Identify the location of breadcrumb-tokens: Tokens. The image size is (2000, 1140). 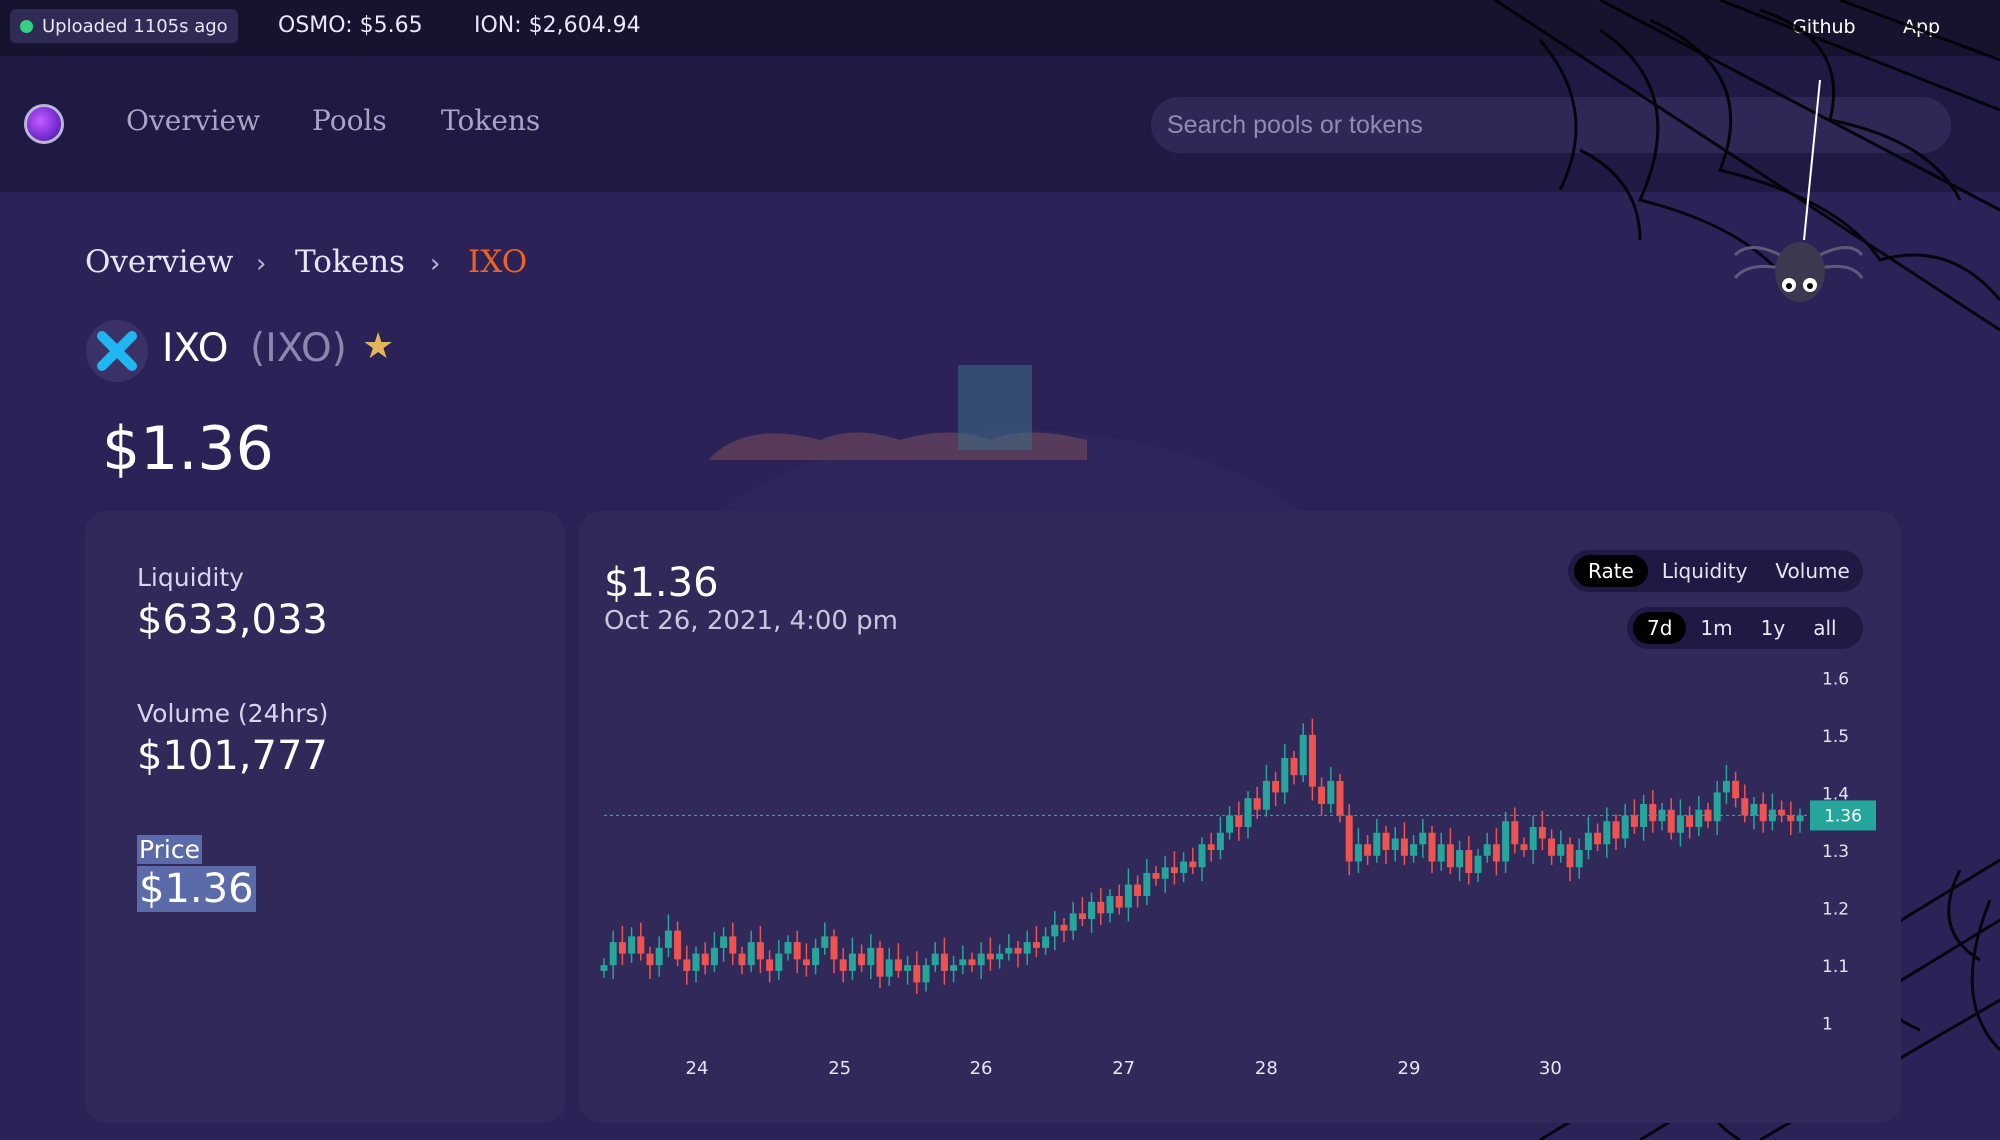
(350, 262).